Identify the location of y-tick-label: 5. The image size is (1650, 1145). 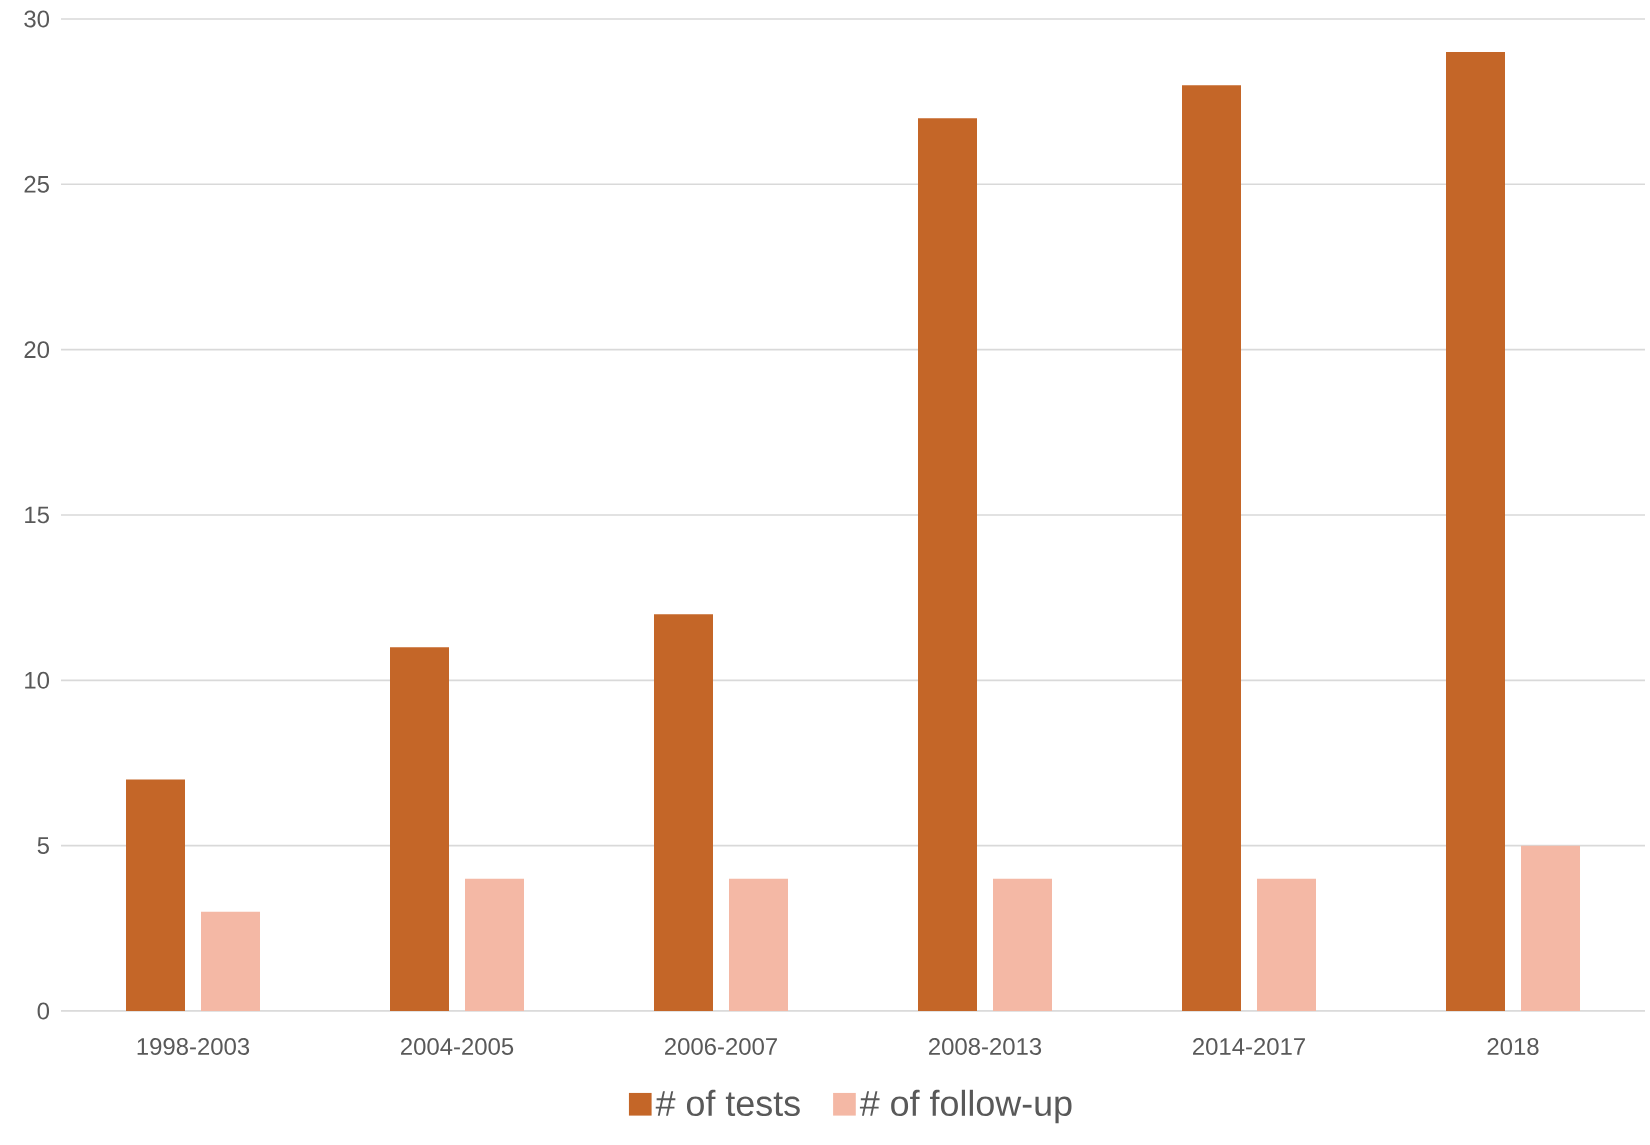
(43, 845).